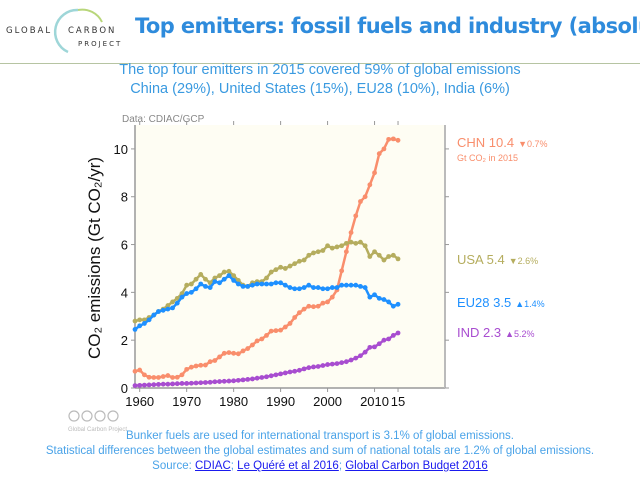  What do you see at coordinates (124, 388) in the screenshot?
I see `y-tick-label: 0` at bounding box center [124, 388].